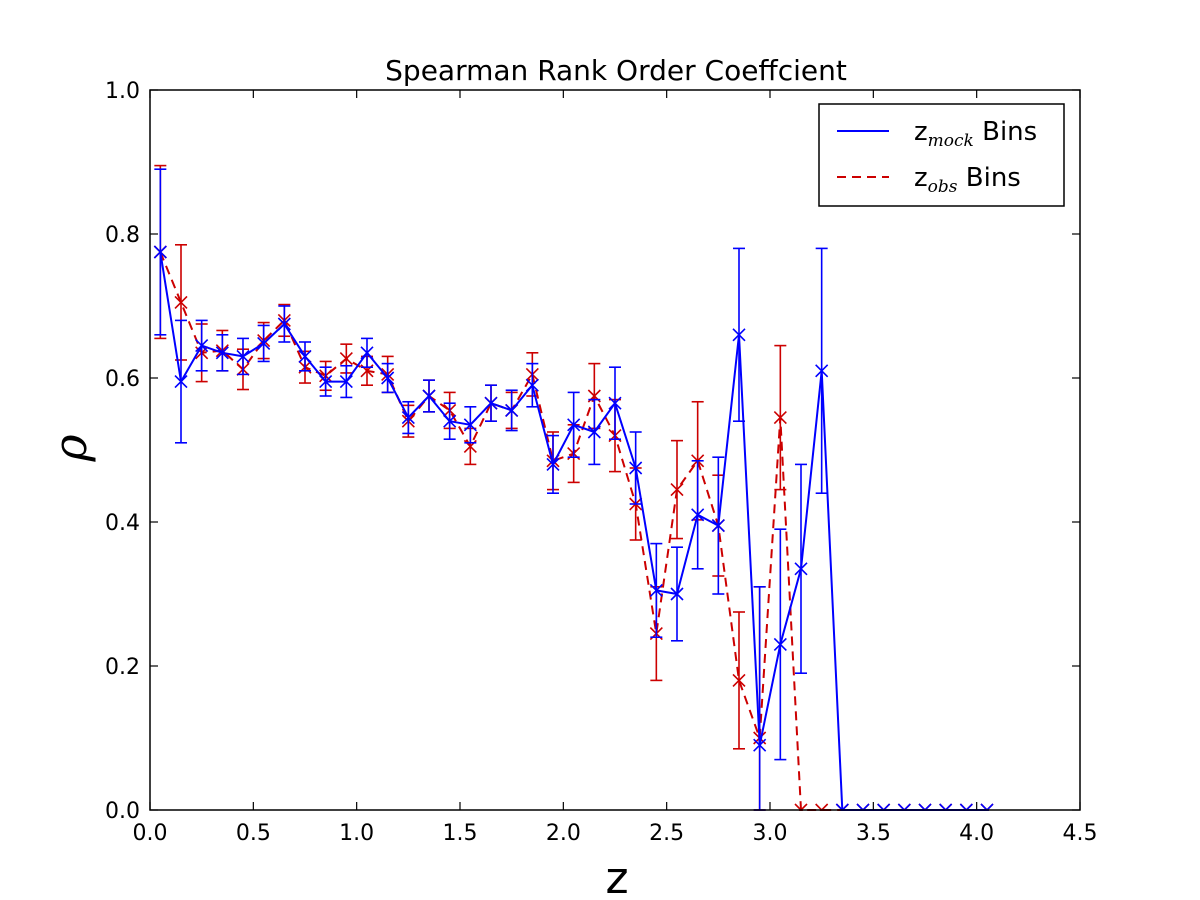 The image size is (1200, 900). I want to click on y-tick-label: 0.2, so click(122, 667).